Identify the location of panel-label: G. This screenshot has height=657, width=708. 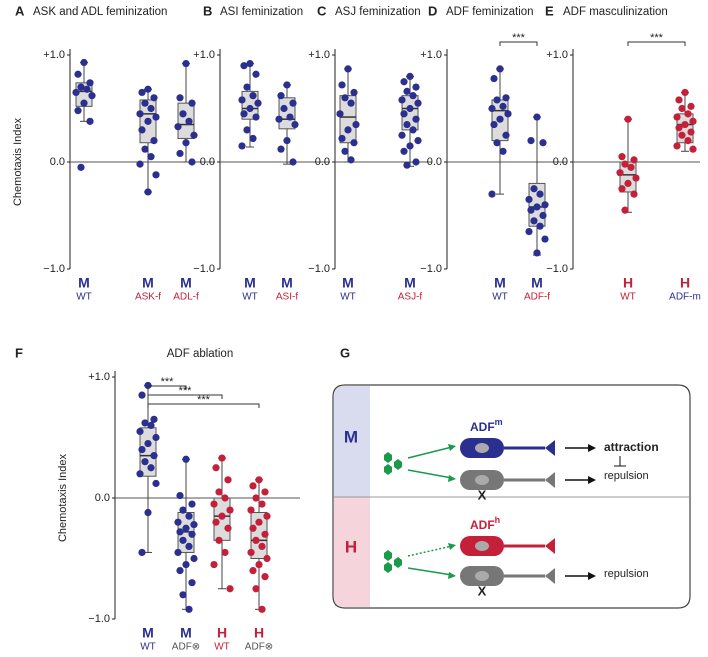
(345, 352).